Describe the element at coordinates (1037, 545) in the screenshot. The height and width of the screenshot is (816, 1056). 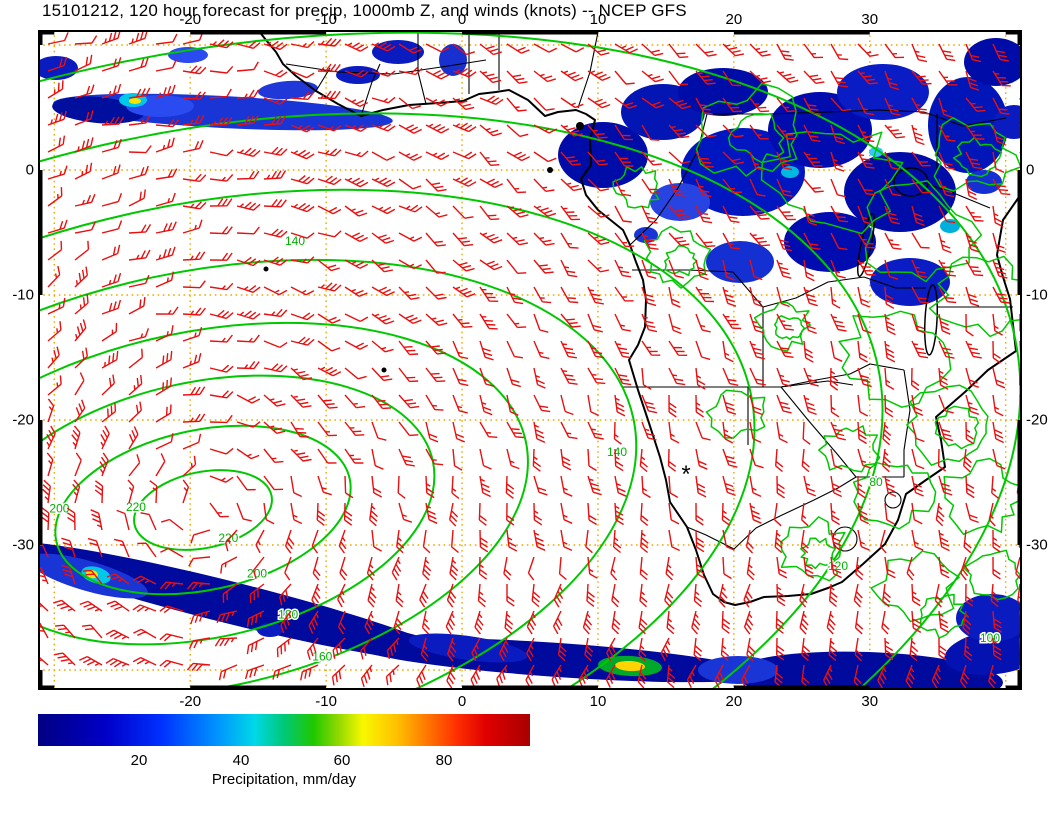
I see `y-axis-tick-label-right: -30` at that location.